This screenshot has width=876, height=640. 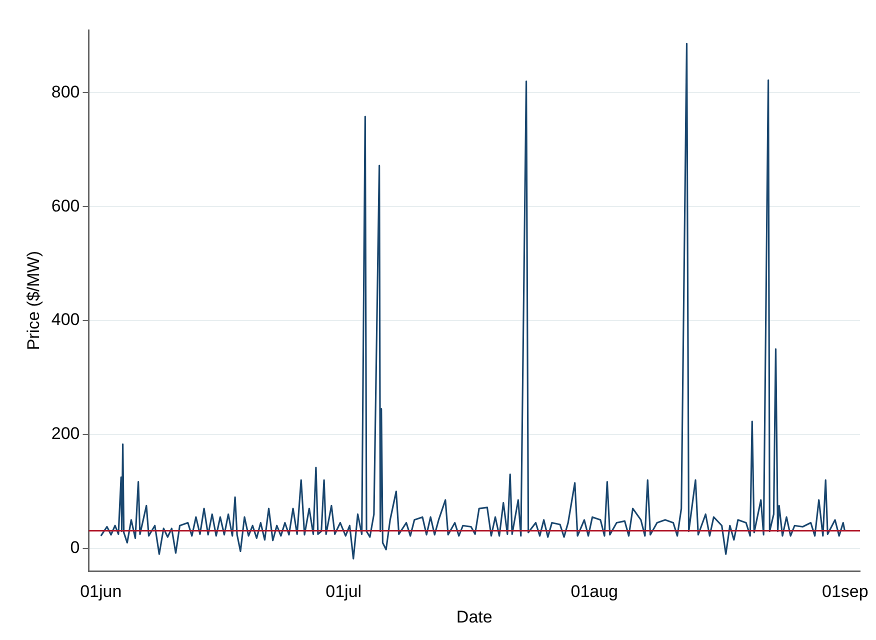 I want to click on y-tick-label: 0, so click(x=75, y=548).